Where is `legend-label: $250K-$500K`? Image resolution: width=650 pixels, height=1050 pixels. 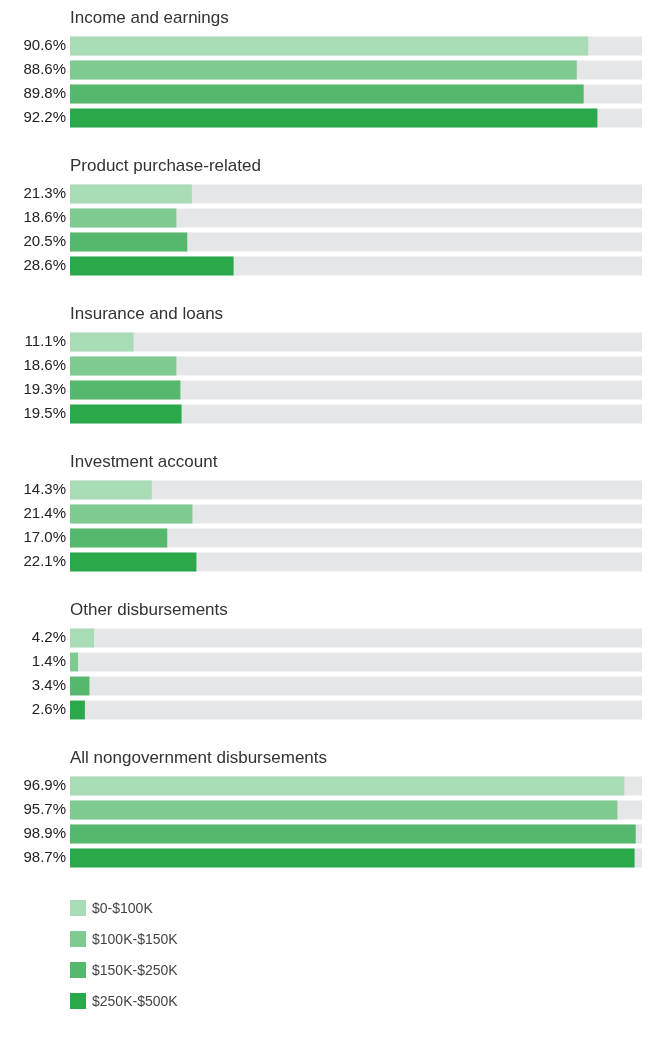 legend-label: $250K-$500K is located at coordinates (135, 1000).